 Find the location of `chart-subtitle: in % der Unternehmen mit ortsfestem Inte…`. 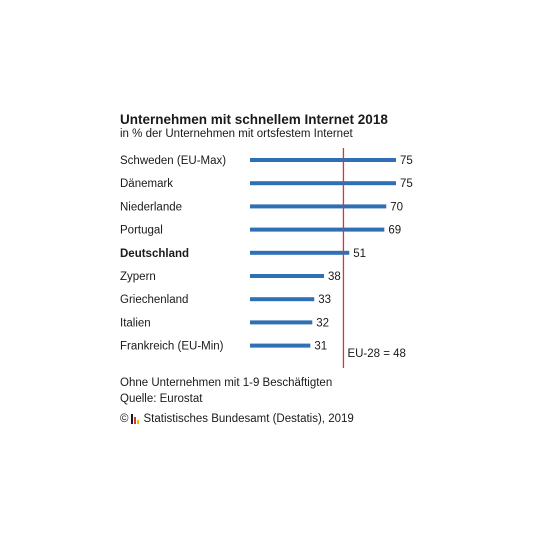

chart-subtitle: in % der Unternehmen mit ortsfestem Inte… is located at coordinates (236, 134).